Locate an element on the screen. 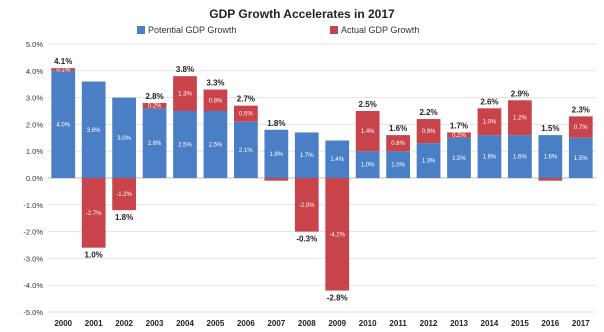 The height and width of the screenshot is (332, 604). segment-label: -1.2% is located at coordinates (124, 195).